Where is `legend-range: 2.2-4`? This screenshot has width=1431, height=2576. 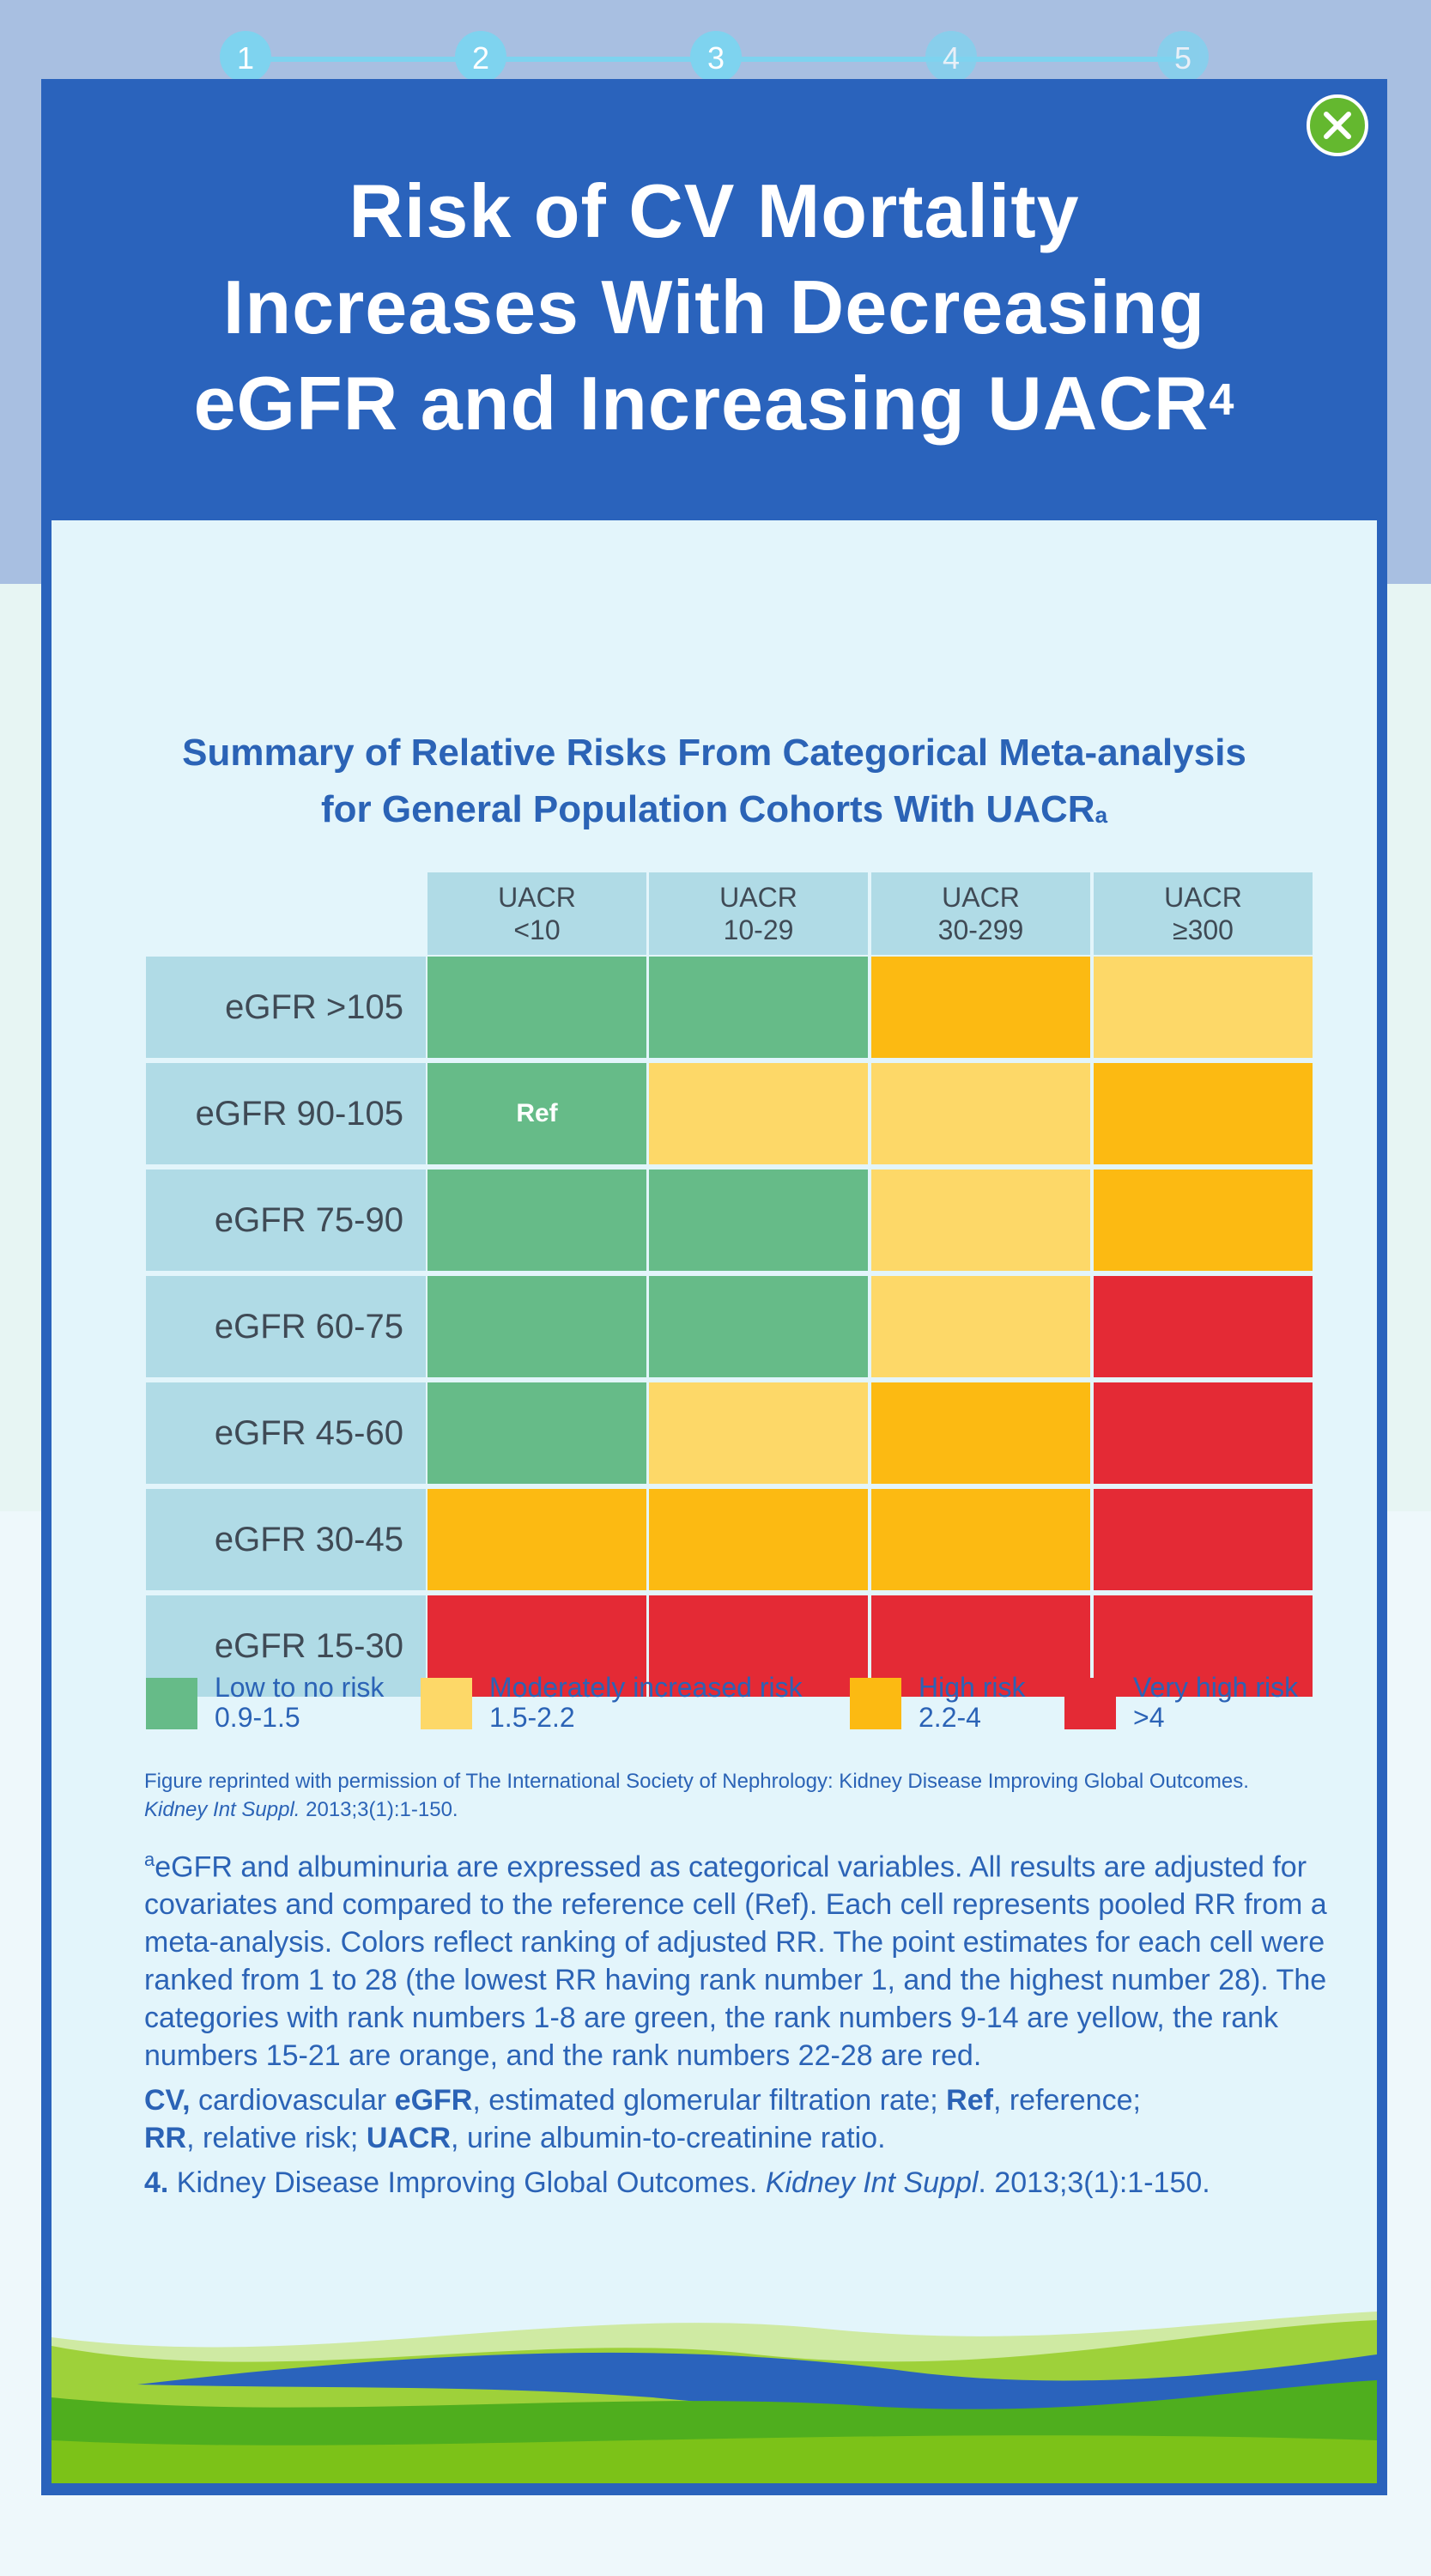 legend-range: 2.2-4 is located at coordinates (950, 1718).